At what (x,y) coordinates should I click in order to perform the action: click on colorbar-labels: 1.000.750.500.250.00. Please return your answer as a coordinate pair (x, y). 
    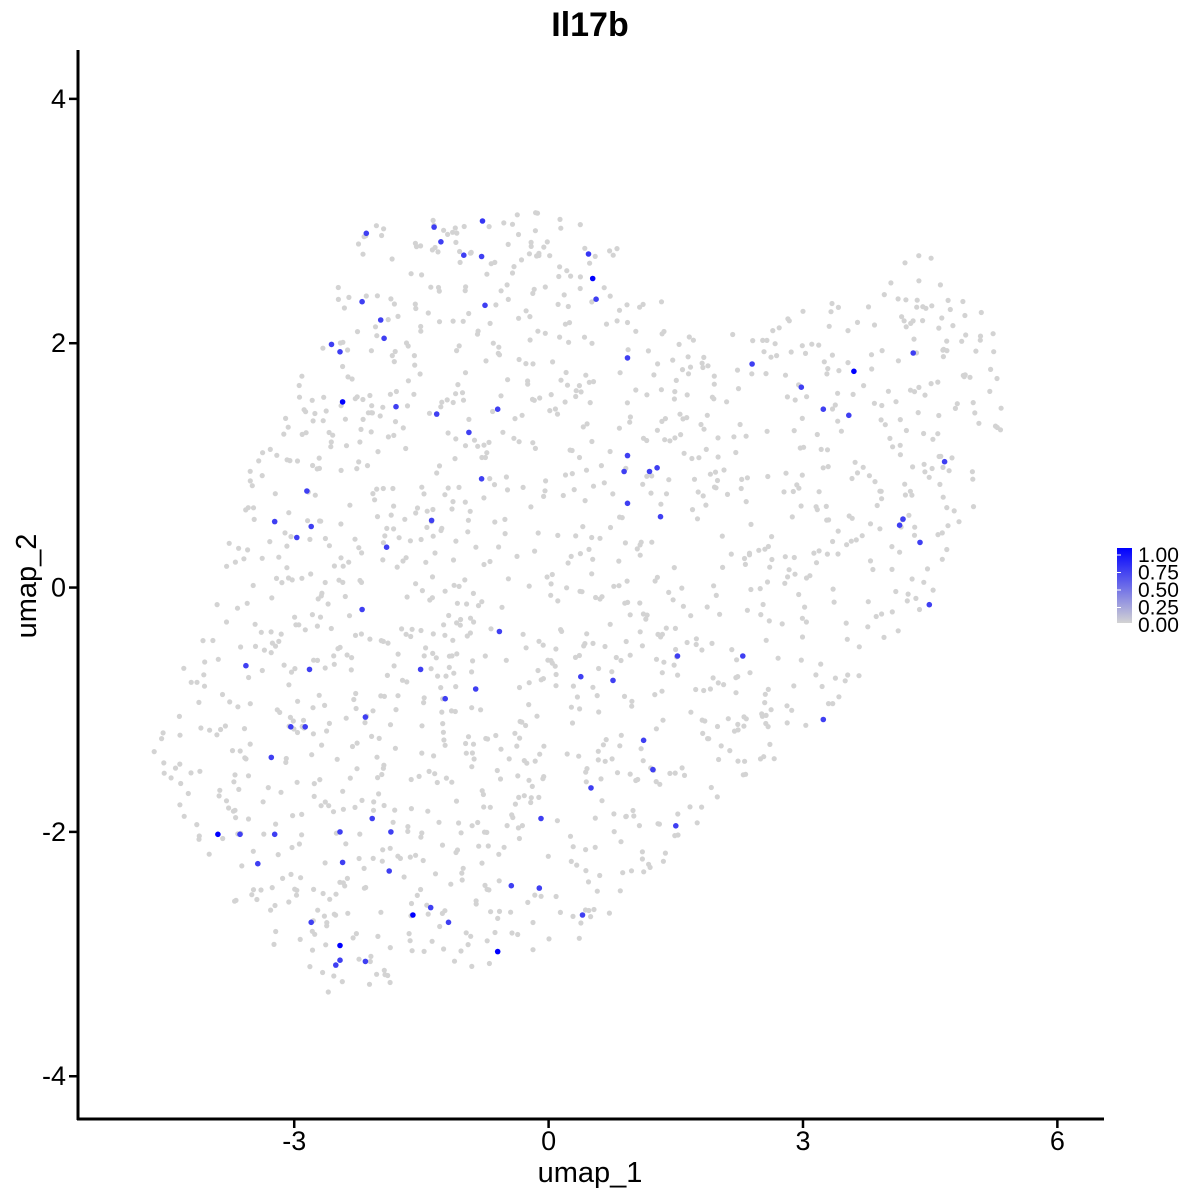
    Looking at the image, I should click on (1148, 590).